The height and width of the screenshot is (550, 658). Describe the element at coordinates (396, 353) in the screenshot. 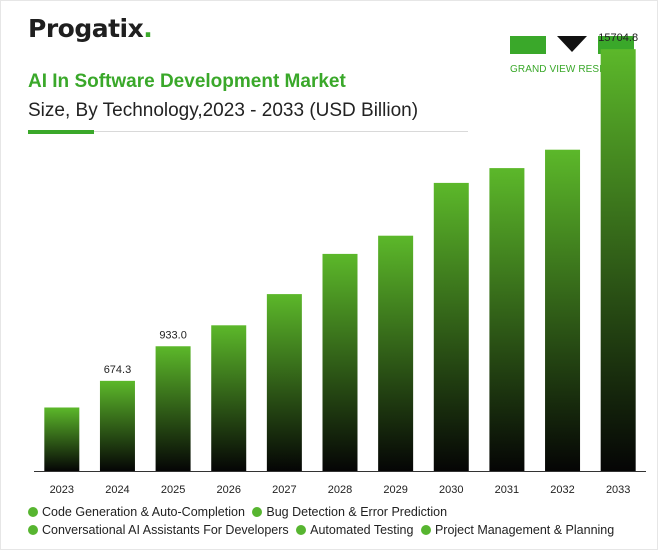

I see `bar-2029` at that location.